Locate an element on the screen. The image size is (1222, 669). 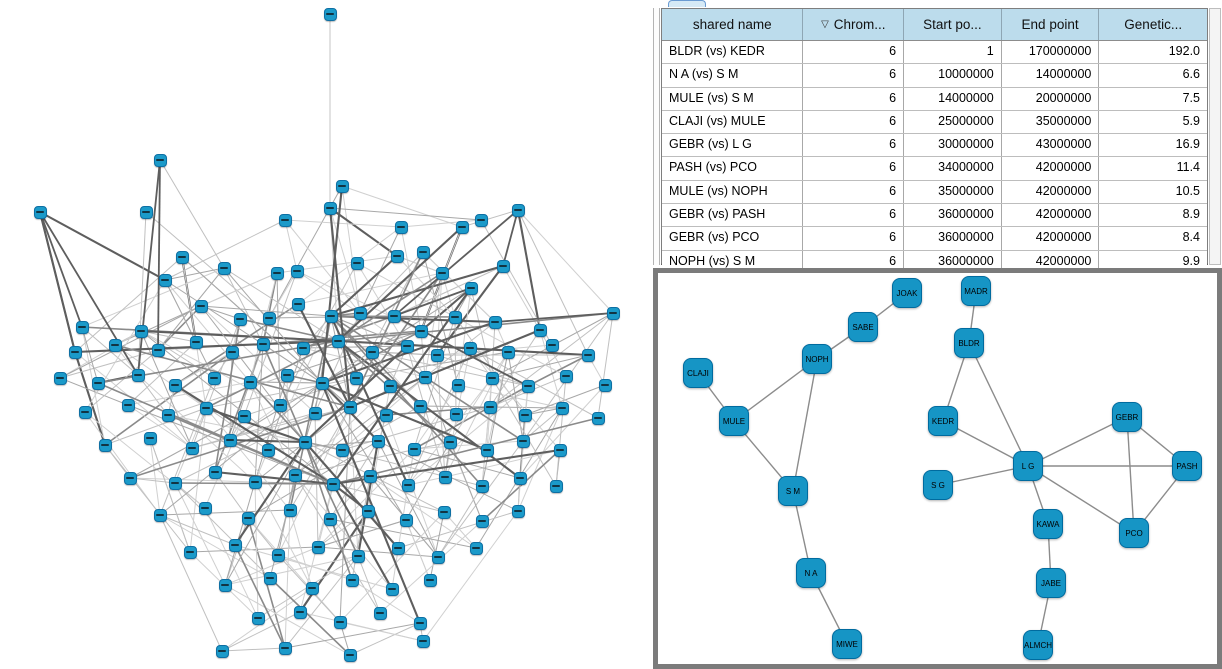
table-cell: CLAJI (vs) MULE is located at coordinates (733, 122).